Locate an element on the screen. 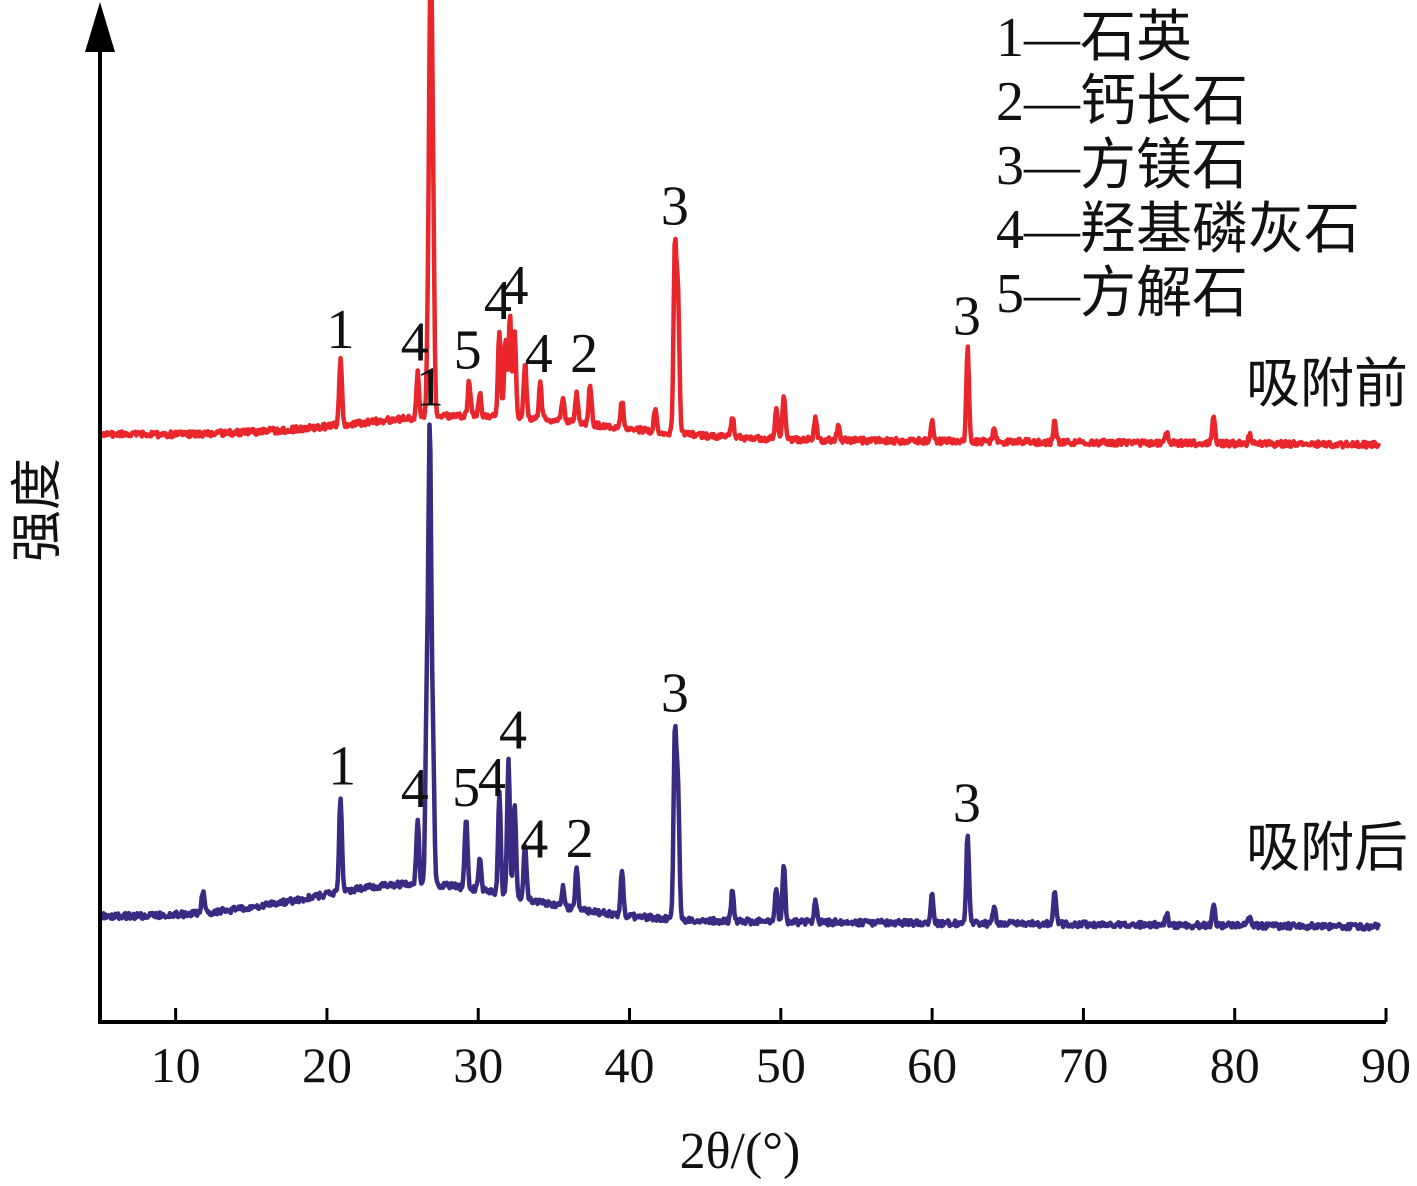  legend-entry: 2—钙长石 is located at coordinates (1122, 102).